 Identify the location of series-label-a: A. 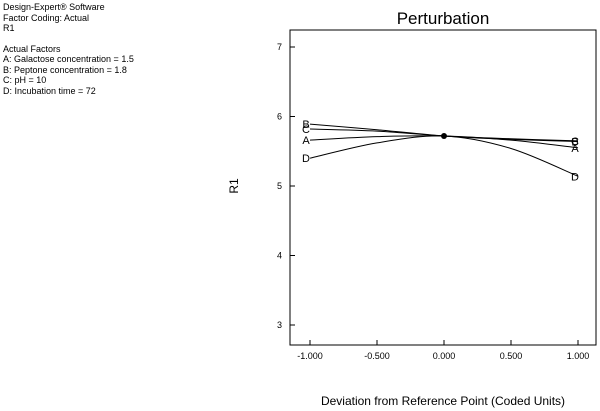
(306, 141).